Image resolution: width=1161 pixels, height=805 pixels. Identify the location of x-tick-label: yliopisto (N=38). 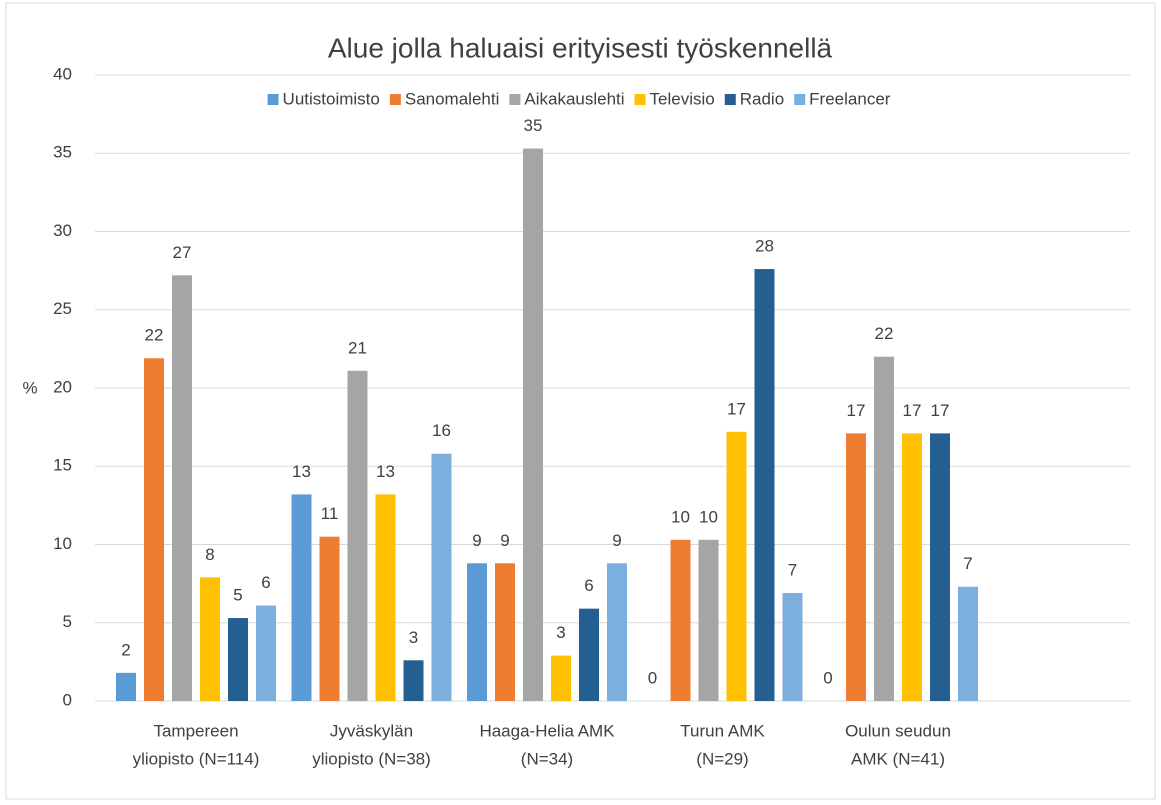
(371, 758).